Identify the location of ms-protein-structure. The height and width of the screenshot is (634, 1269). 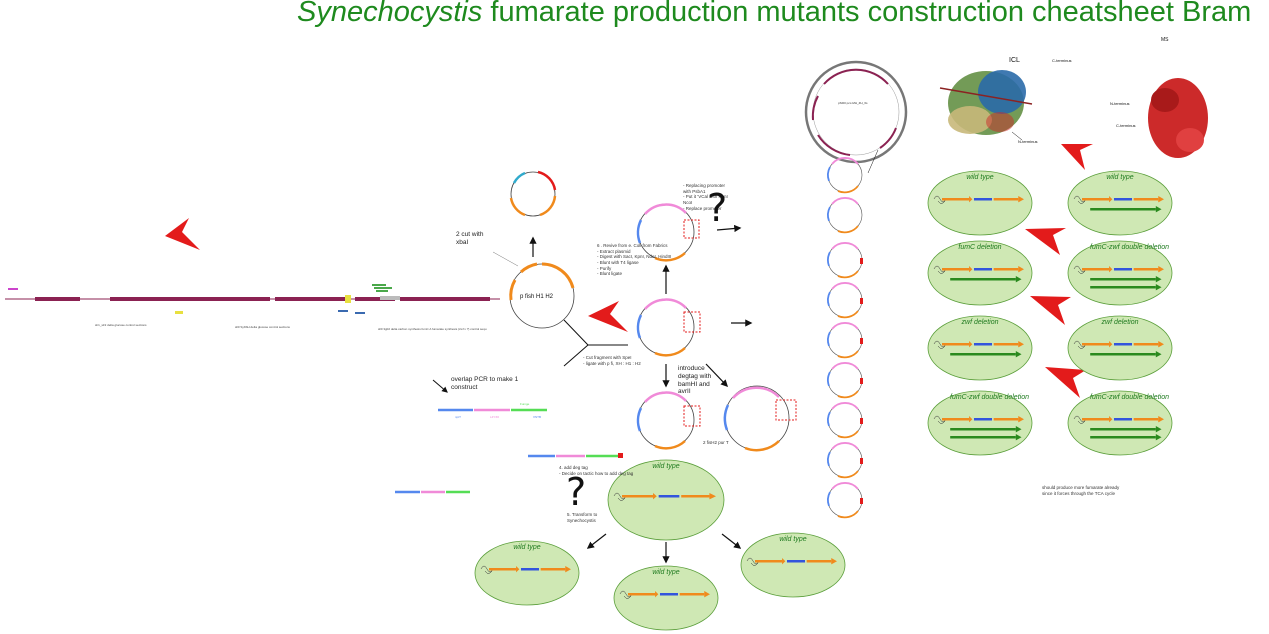
(1178, 118).